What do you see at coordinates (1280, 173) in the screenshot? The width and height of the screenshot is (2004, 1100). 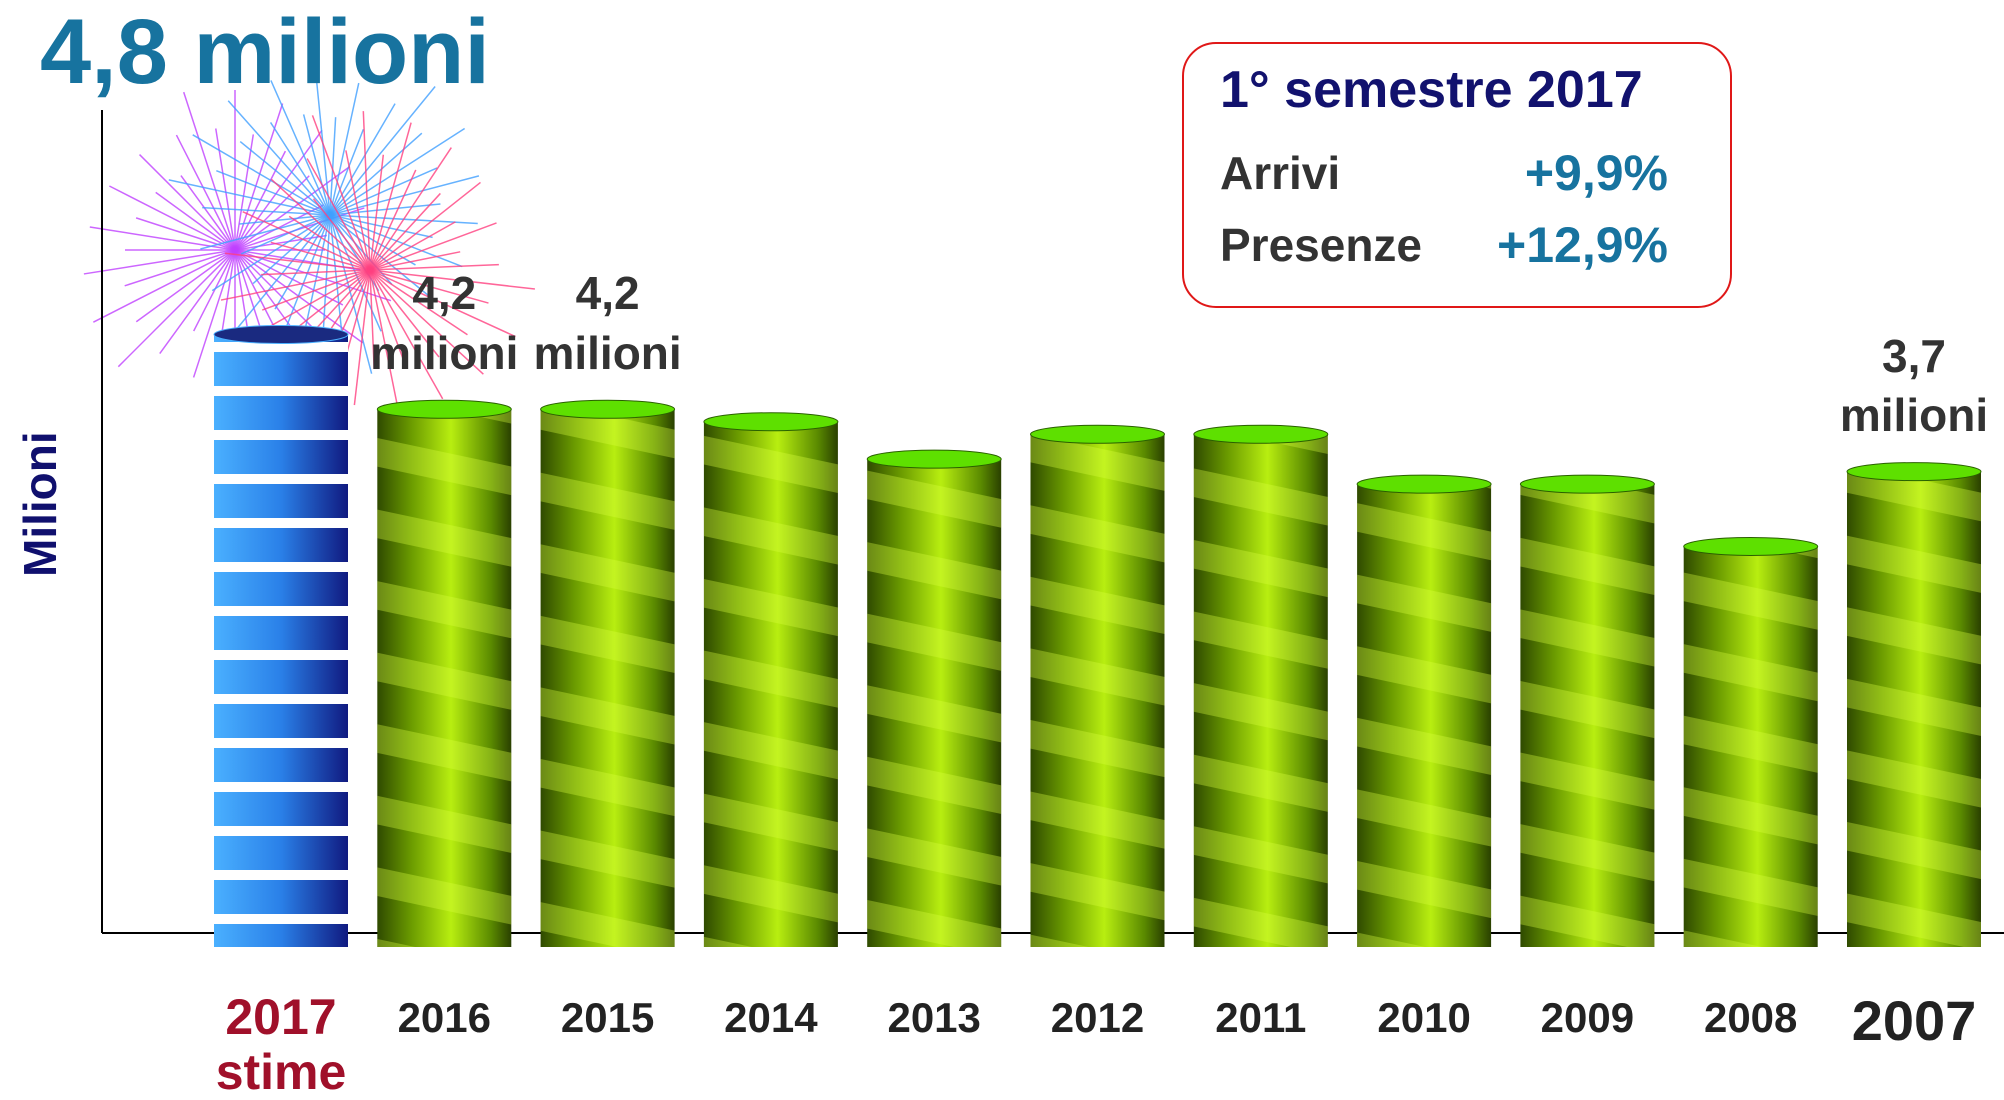 I see `annotation-label: Arrivi` at bounding box center [1280, 173].